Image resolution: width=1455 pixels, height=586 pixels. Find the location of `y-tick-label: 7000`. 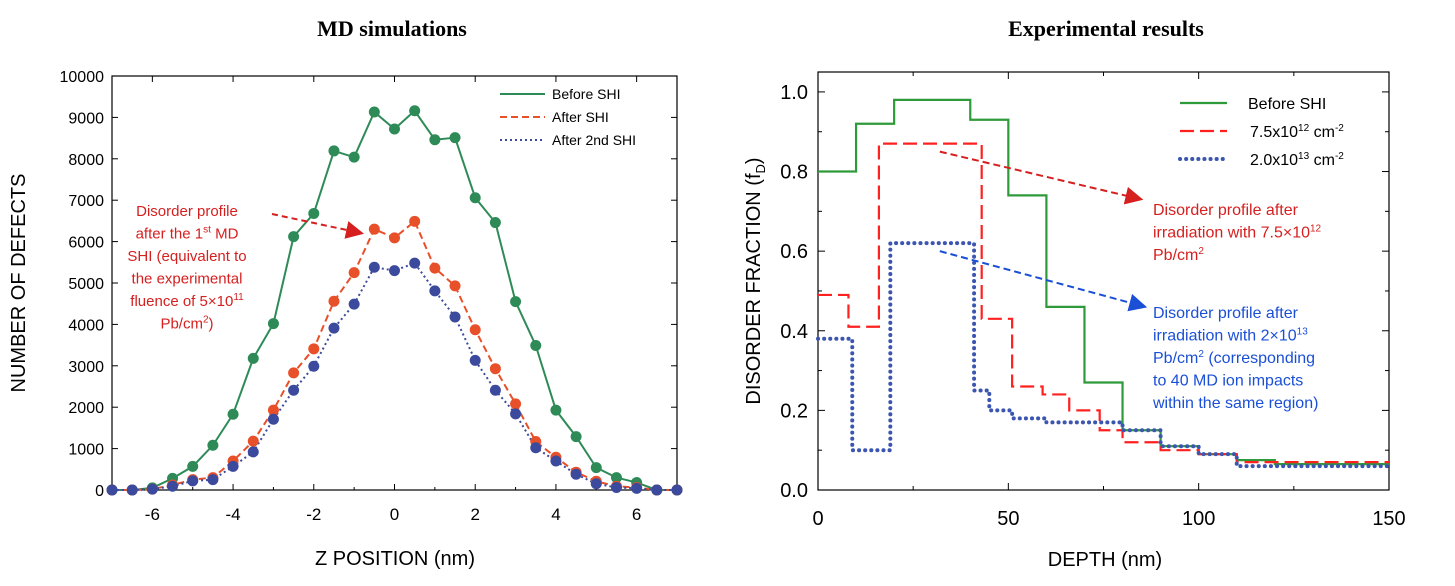

y-tick-label: 7000 is located at coordinates (86, 201).